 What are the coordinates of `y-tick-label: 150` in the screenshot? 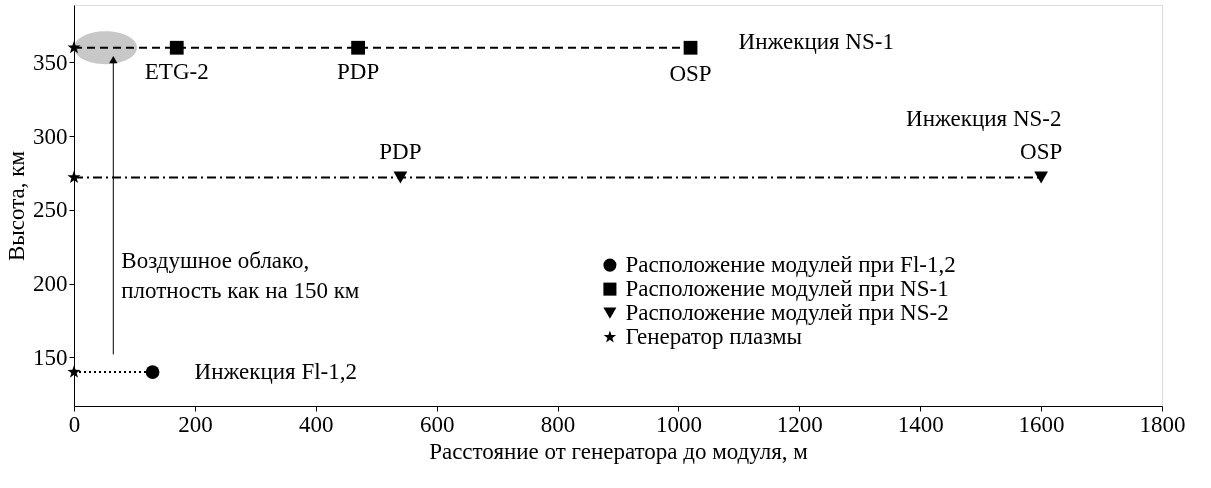 It's located at (50, 357).